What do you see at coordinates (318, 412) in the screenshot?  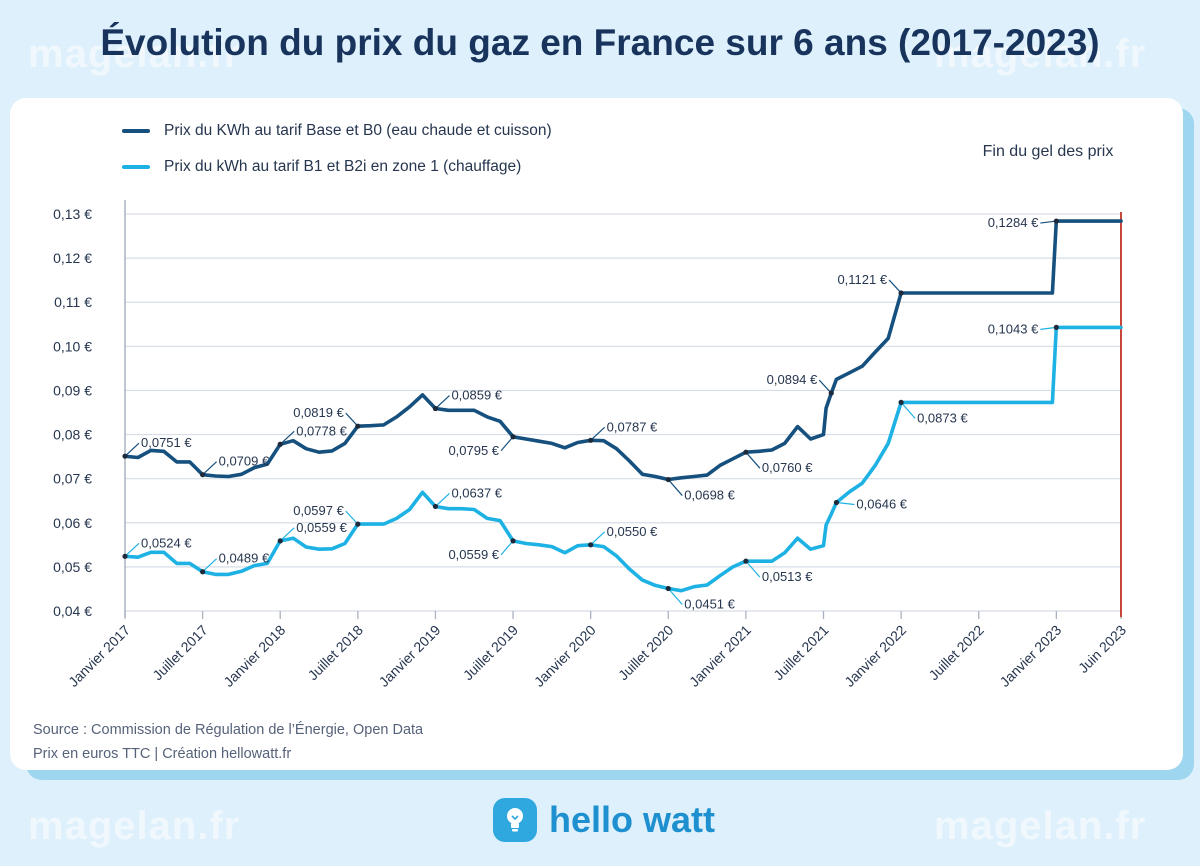 I see `data-label: 0,0819 €` at bounding box center [318, 412].